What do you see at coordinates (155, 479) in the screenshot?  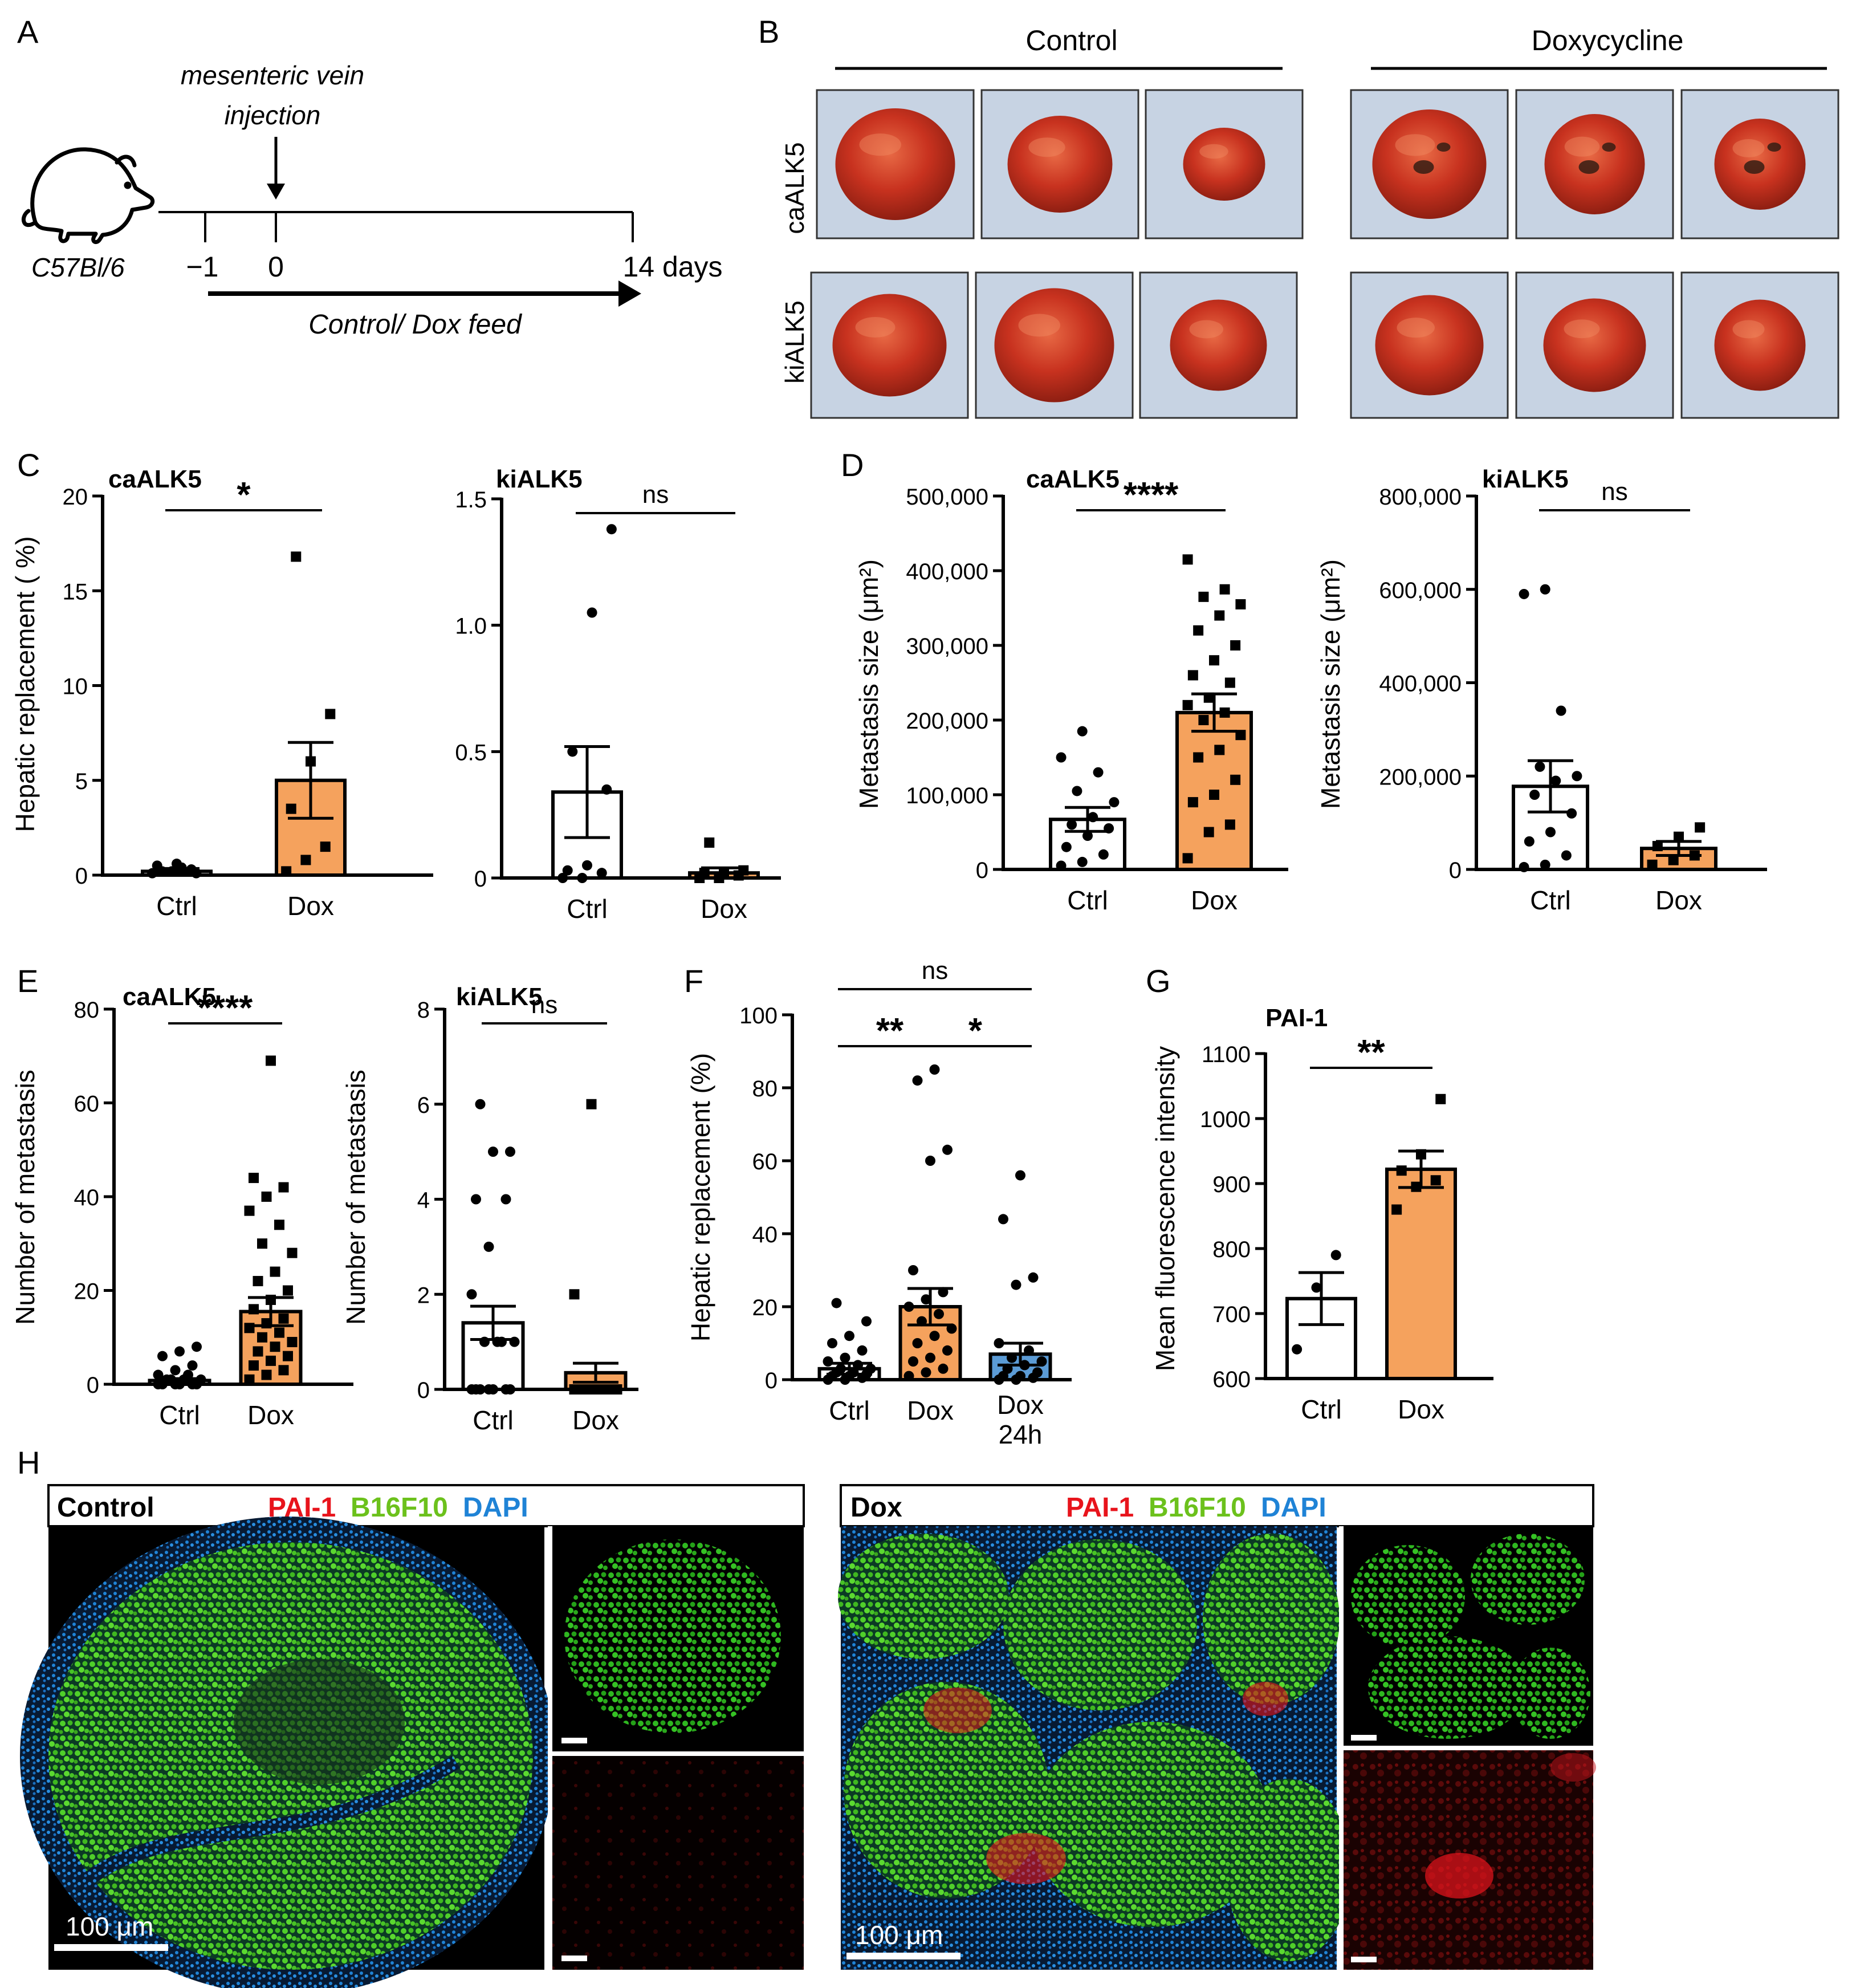 I see `chart-title: caALK5` at bounding box center [155, 479].